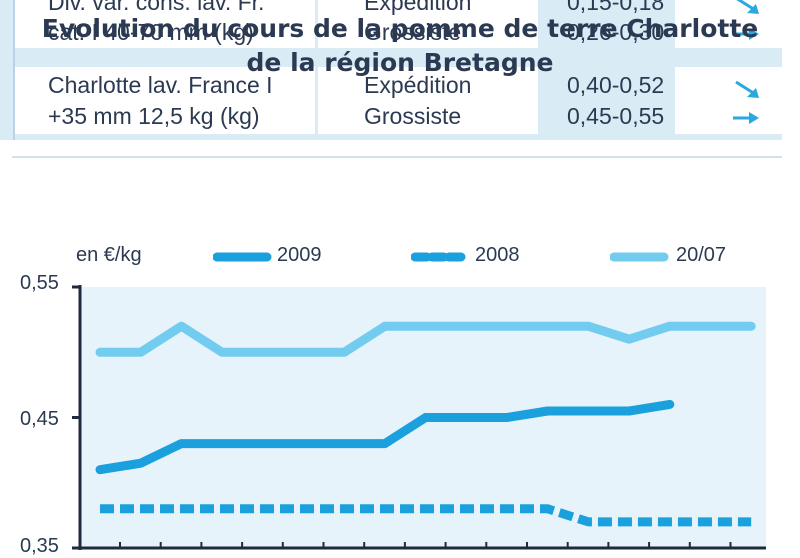 The height and width of the screenshot is (558, 800). I want to click on legend-item-2007: 20/07, so click(680, 257).